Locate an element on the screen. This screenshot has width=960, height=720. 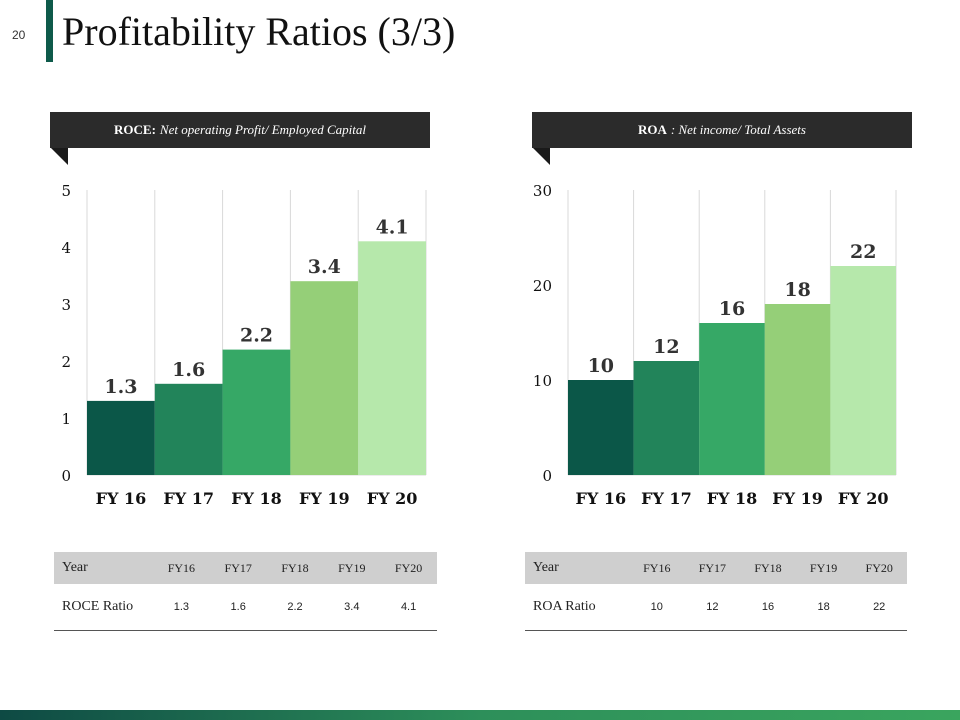
table-row: ROCE Ratio 1.3 1.6 2.2 3.4 4.1 is located at coordinates (245, 607).